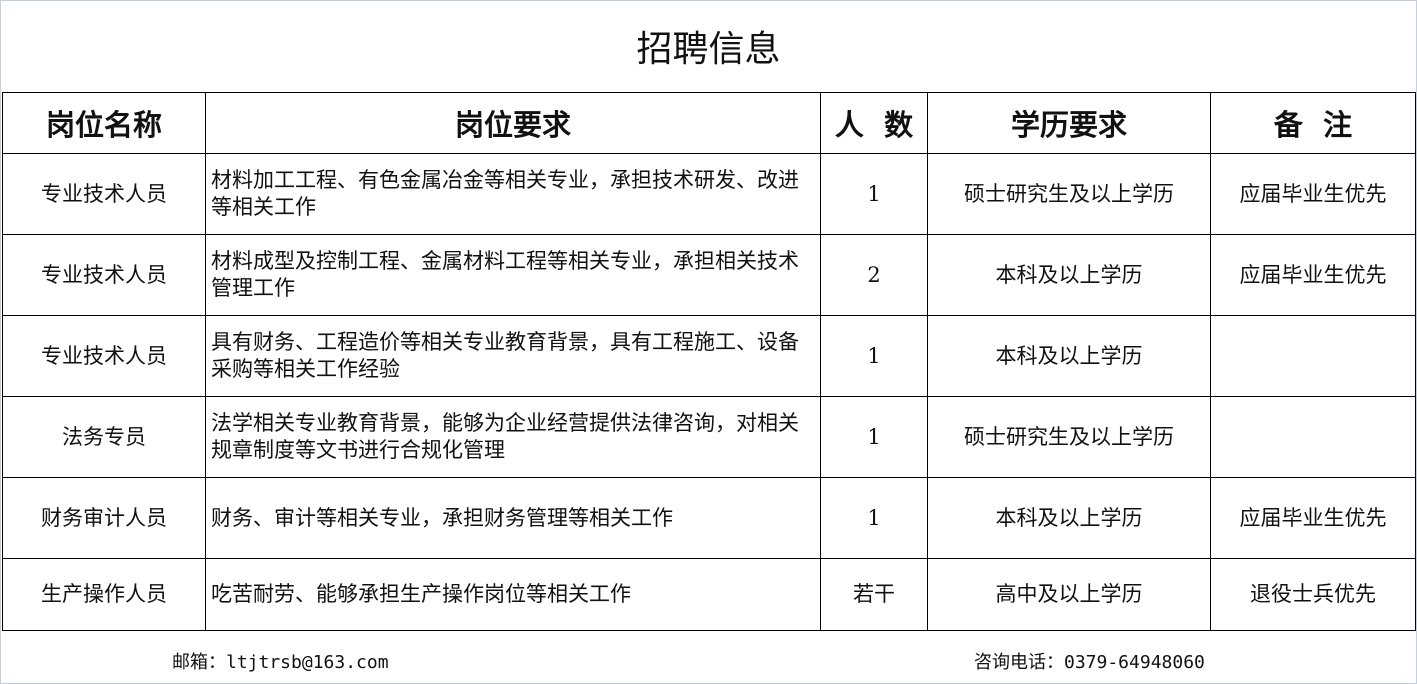  Describe the element at coordinates (874, 275) in the screenshot. I see `cell-count: 2` at that location.